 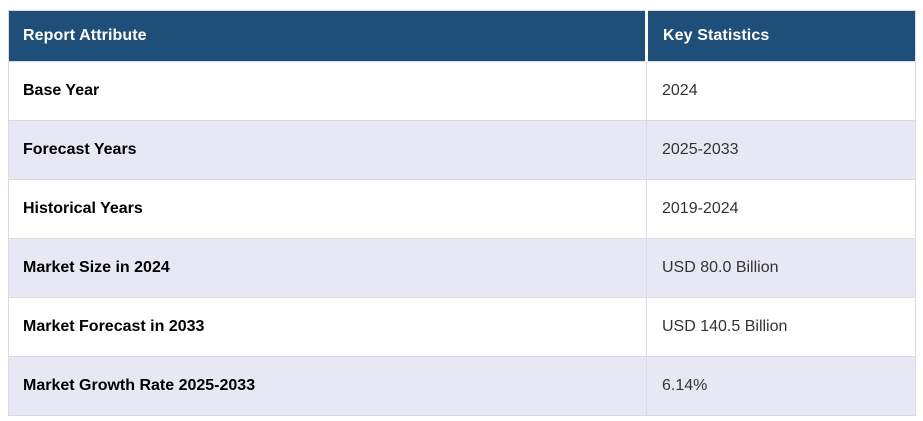 What do you see at coordinates (781, 209) in the screenshot?
I see `value-cell: 2019-2024` at bounding box center [781, 209].